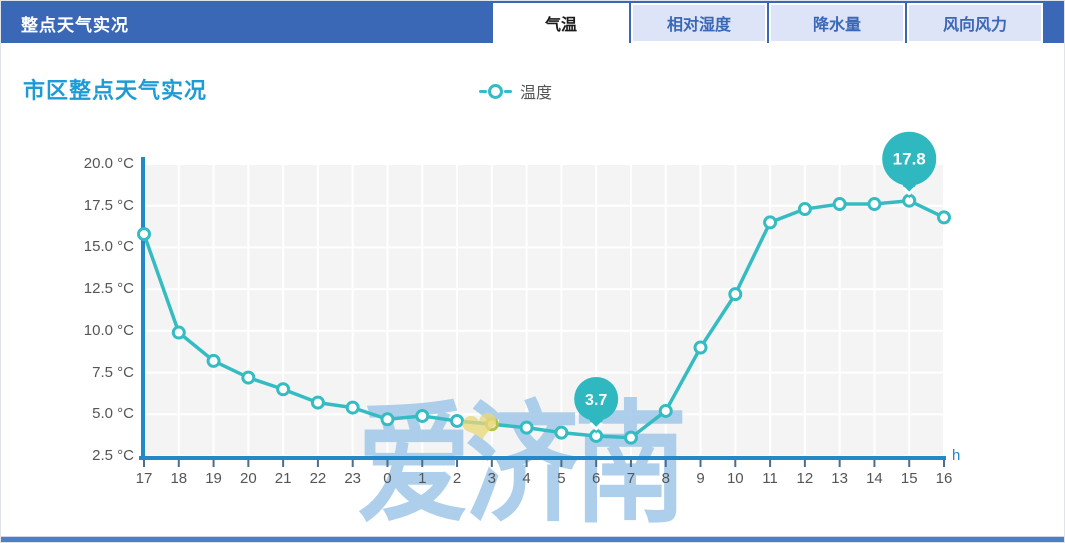 The height and width of the screenshot is (543, 1065). What do you see at coordinates (283, 478) in the screenshot?
I see `x-axis-tick-label: 21` at bounding box center [283, 478].